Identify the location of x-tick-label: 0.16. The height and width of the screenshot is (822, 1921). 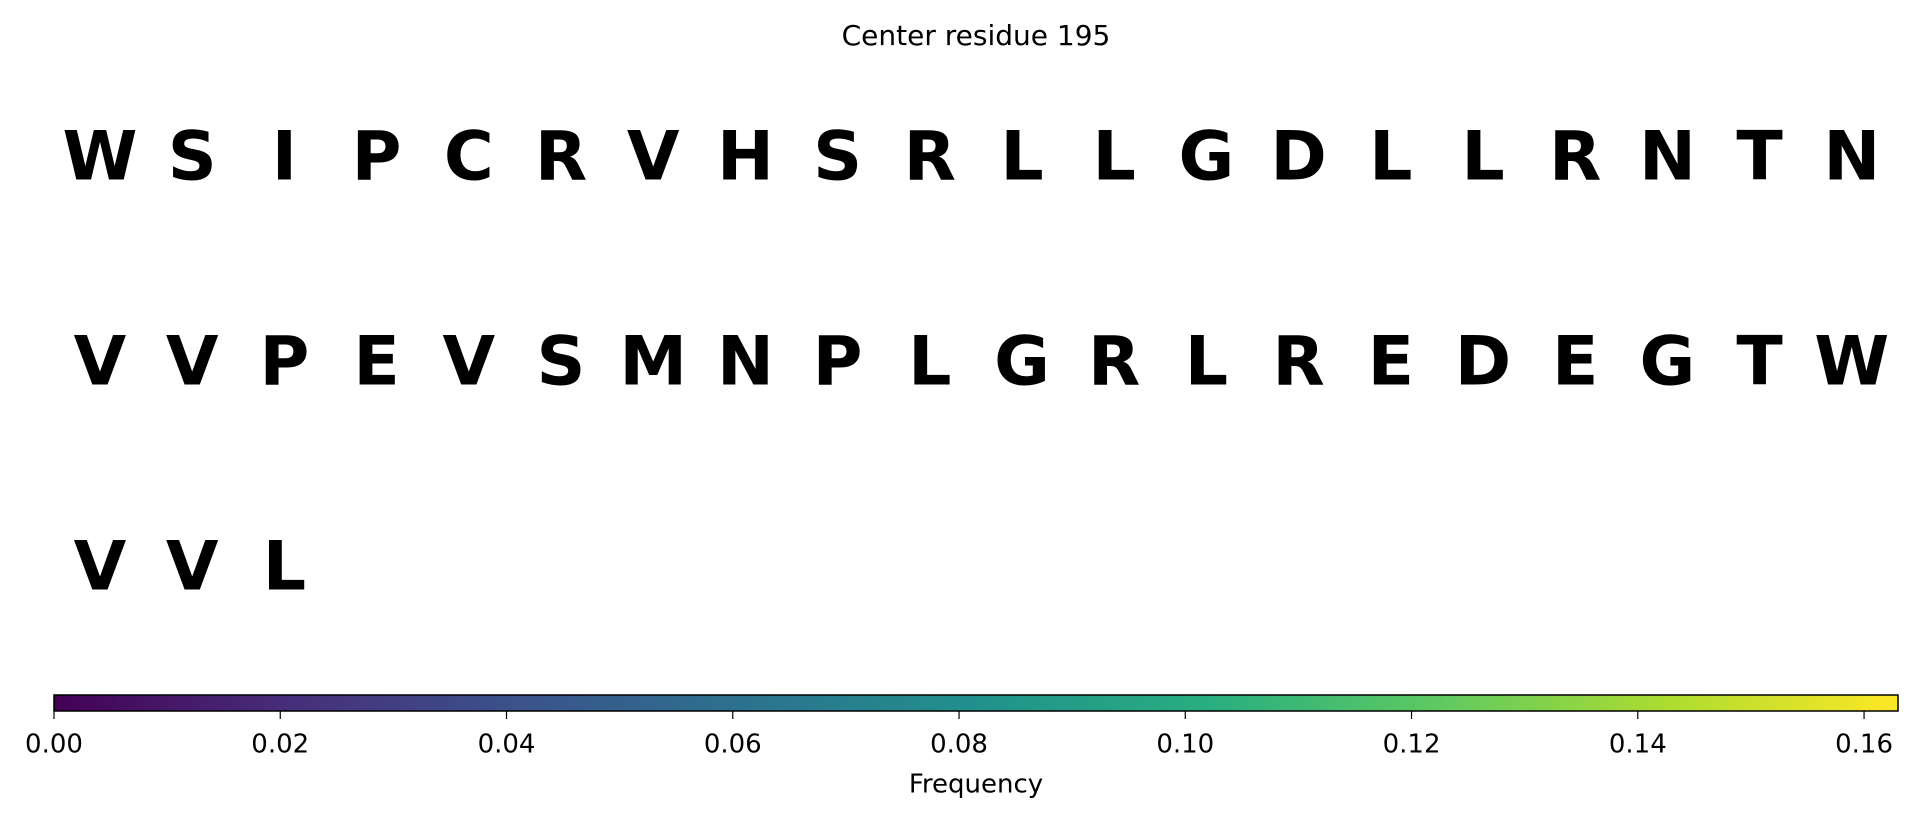
(1864, 745).